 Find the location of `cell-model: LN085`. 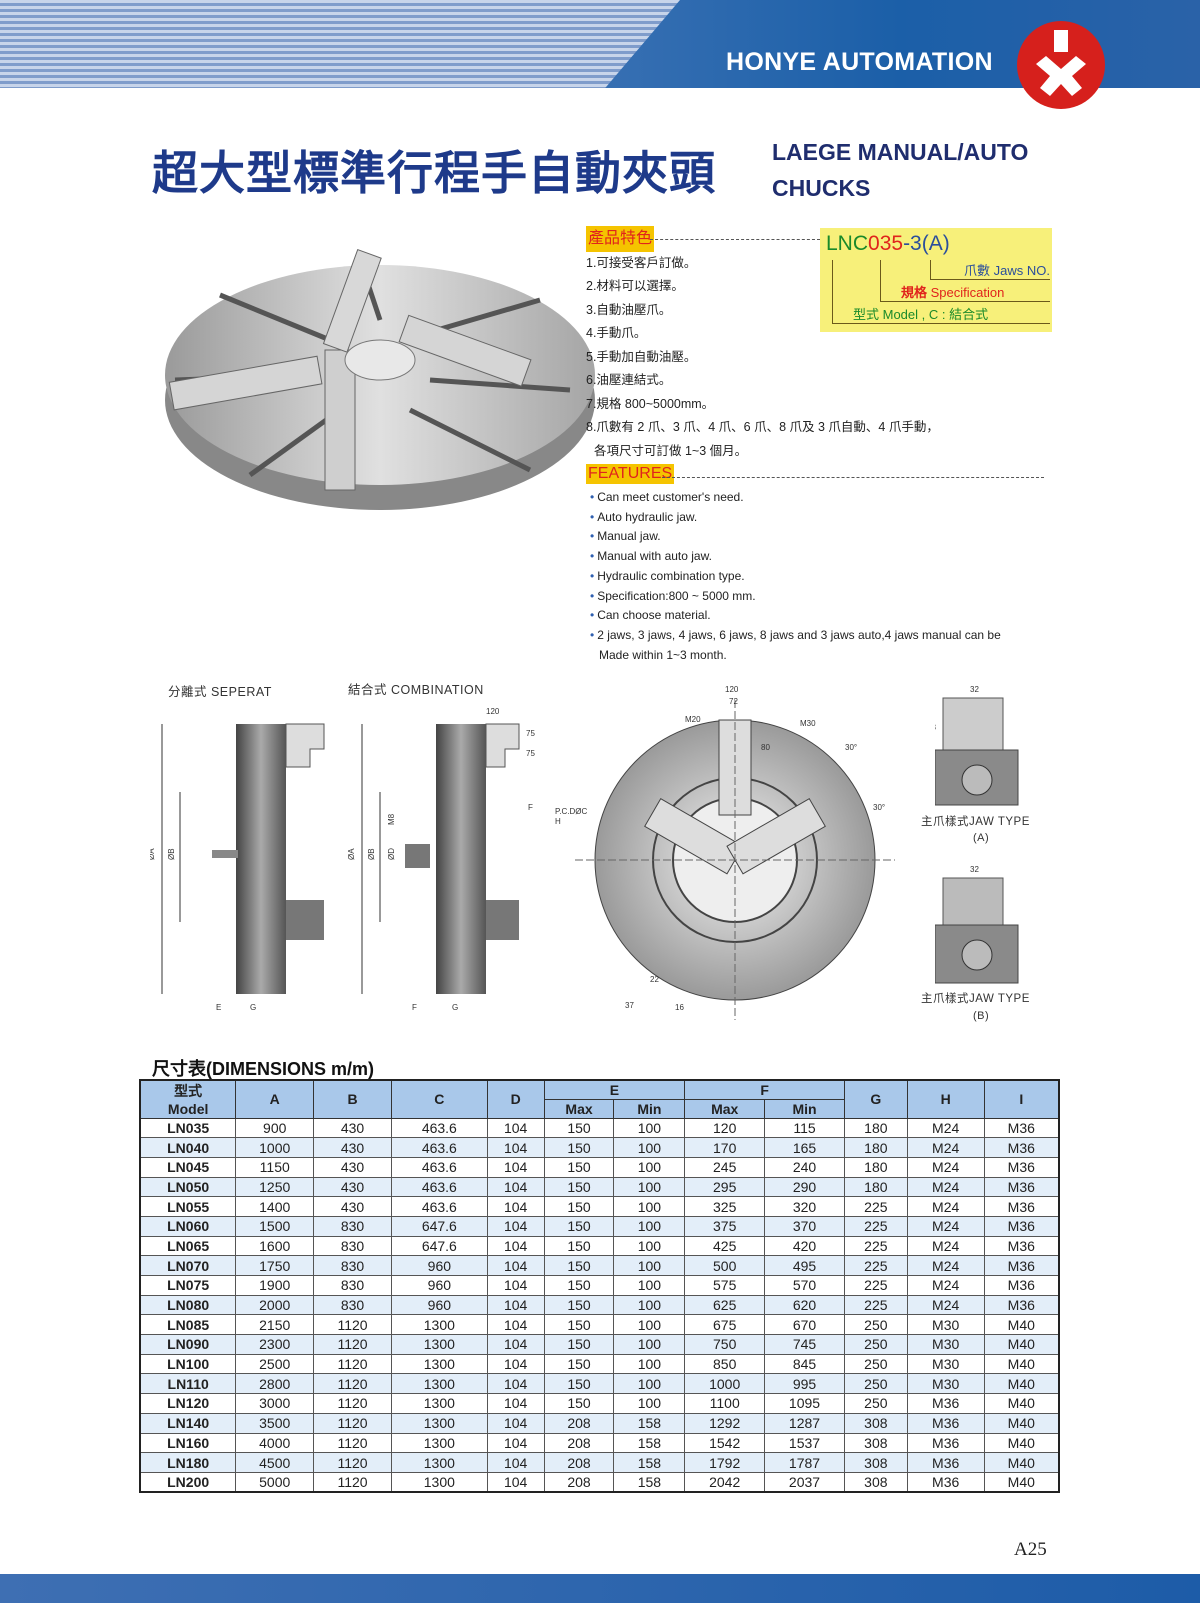

cell-model: LN085 is located at coordinates (188, 1325).